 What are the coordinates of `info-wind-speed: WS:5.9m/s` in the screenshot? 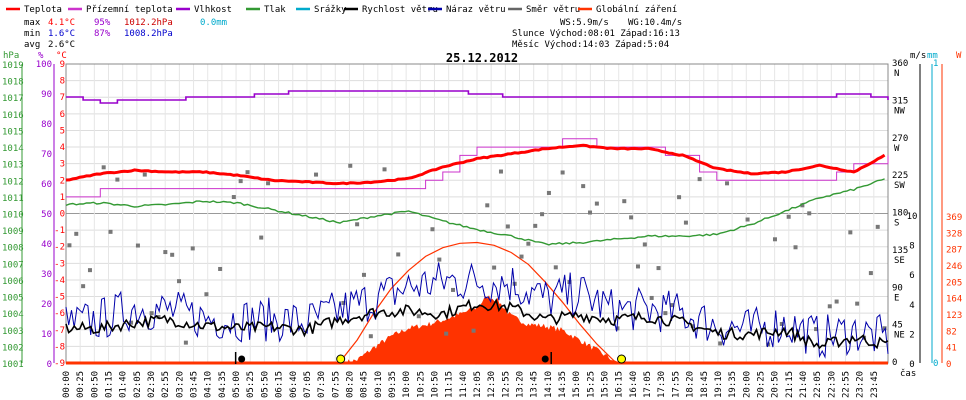 It's located at (584, 23).